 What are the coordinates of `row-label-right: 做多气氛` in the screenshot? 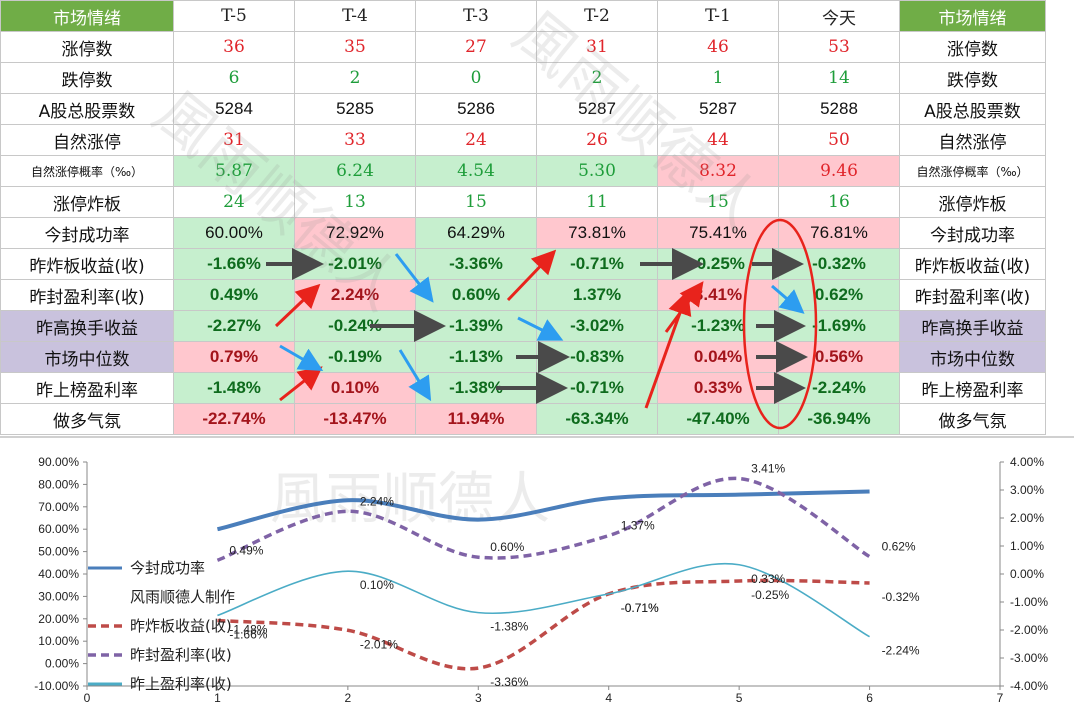 It's located at (972, 419).